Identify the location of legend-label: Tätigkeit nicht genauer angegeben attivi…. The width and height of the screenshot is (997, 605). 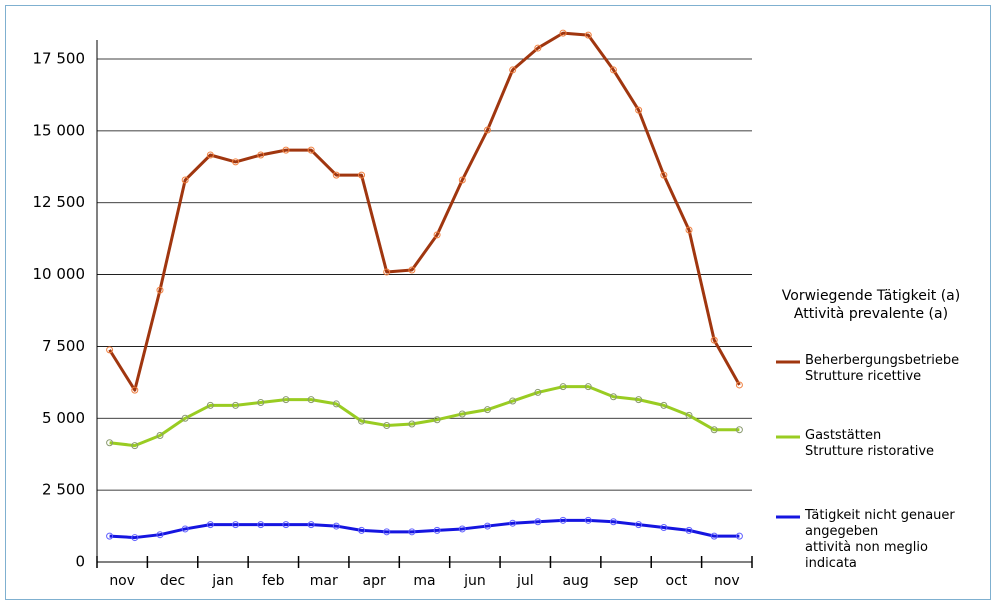
(880, 539).